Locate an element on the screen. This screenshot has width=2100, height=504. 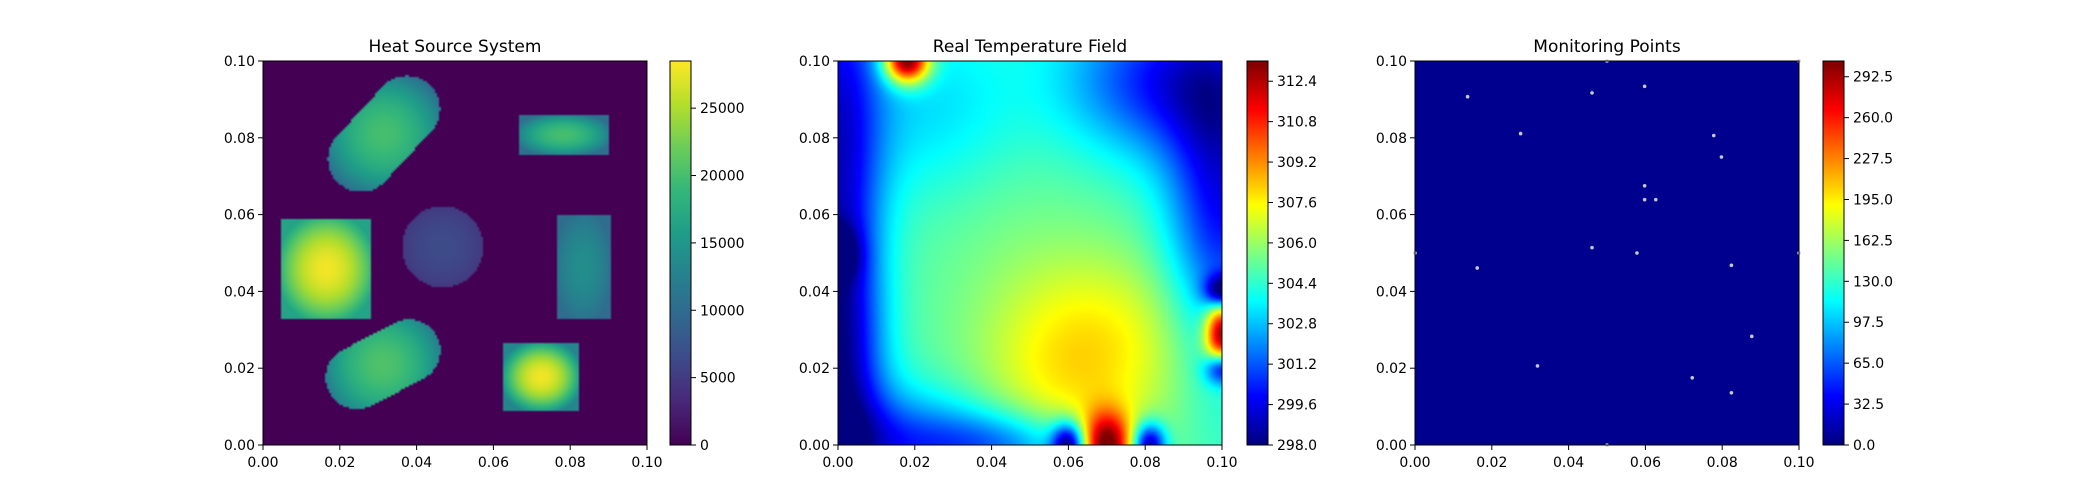
colorbar-tick-label: 299.6 is located at coordinates (1297, 406).